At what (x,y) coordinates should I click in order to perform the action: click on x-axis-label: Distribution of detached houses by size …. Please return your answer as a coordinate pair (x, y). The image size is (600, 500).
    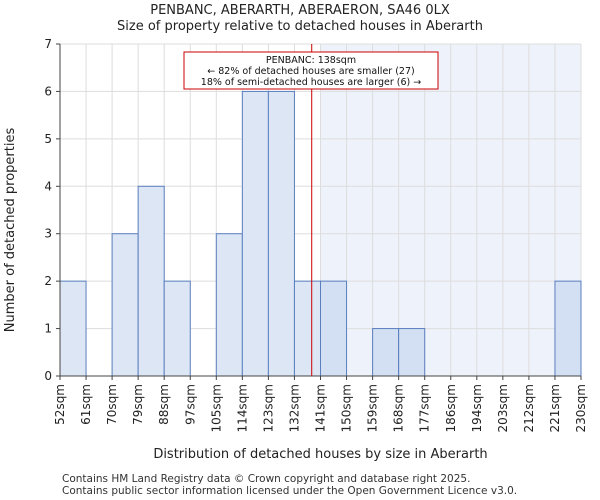
    Looking at the image, I should click on (320, 454).